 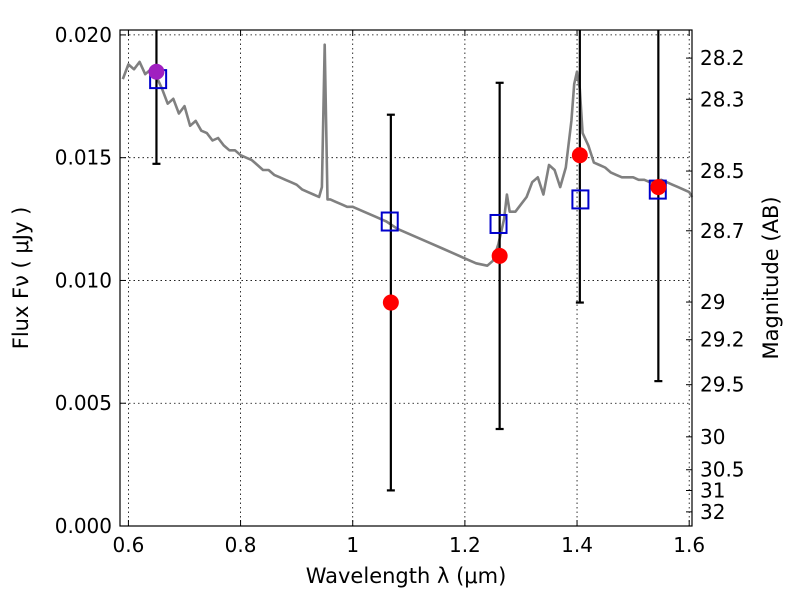 What do you see at coordinates (722, 340) in the screenshot?
I see `y2-tick-label: 29.2` at bounding box center [722, 340].